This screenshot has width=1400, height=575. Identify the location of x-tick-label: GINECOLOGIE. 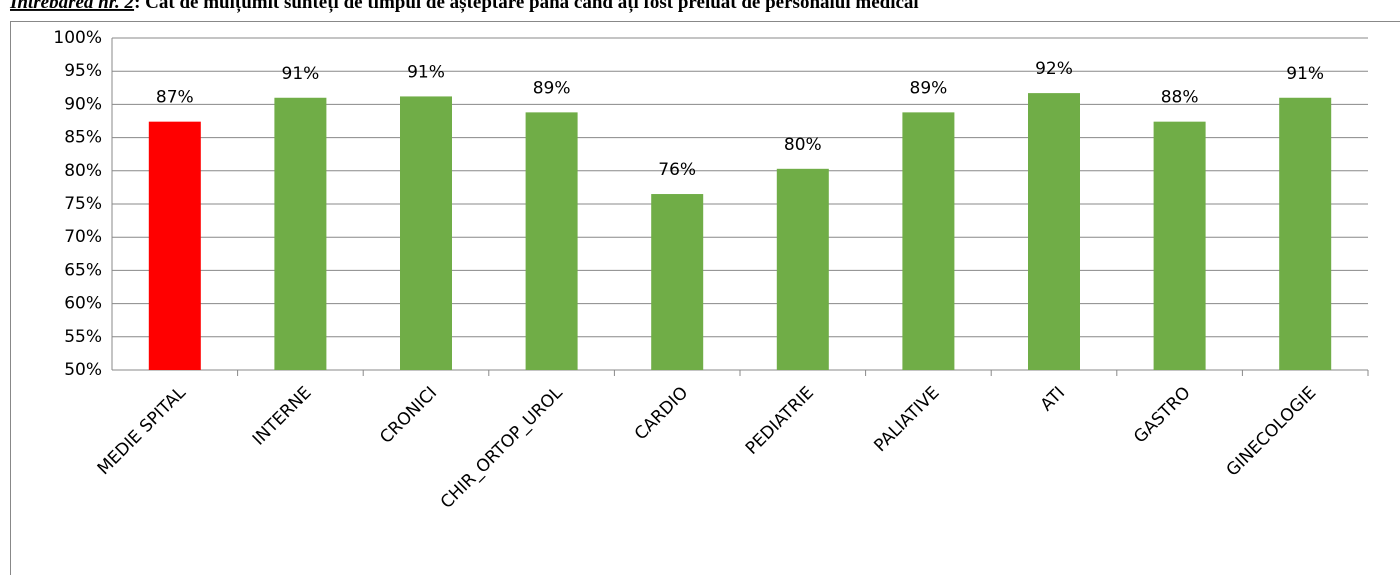
(1272, 432).